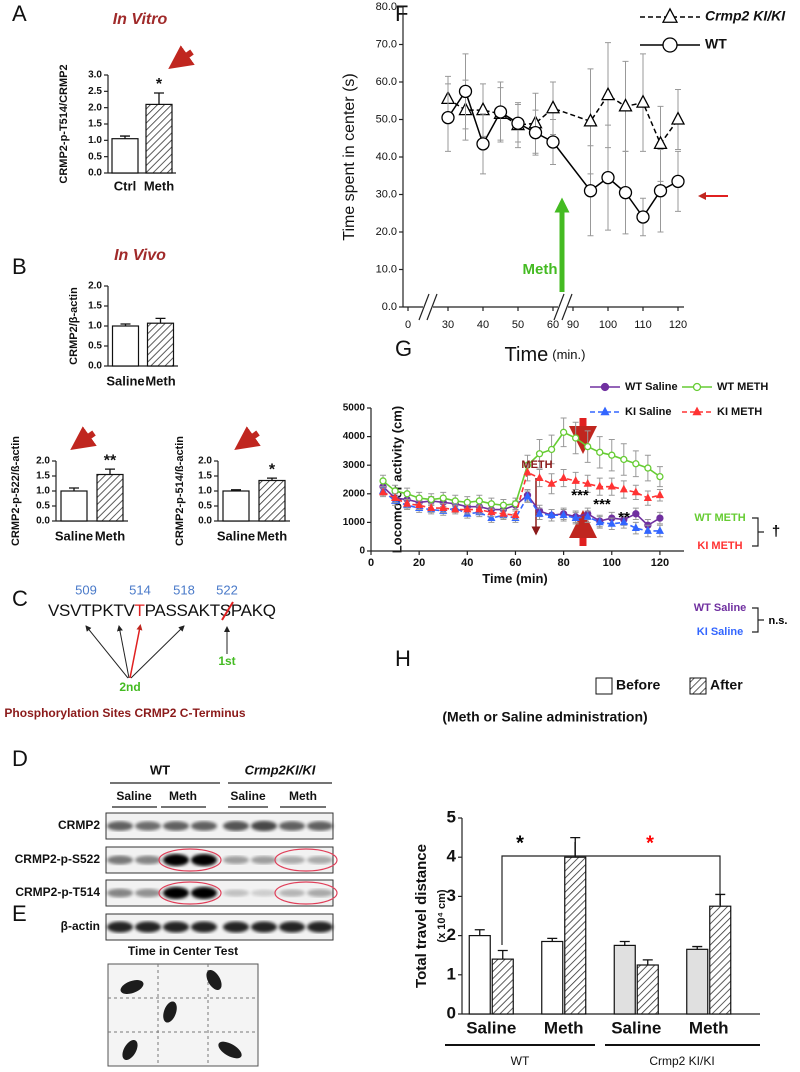 The image size is (800, 1072). Describe the element at coordinates (536, 465) in the screenshot. I see `annotation: METH` at that location.